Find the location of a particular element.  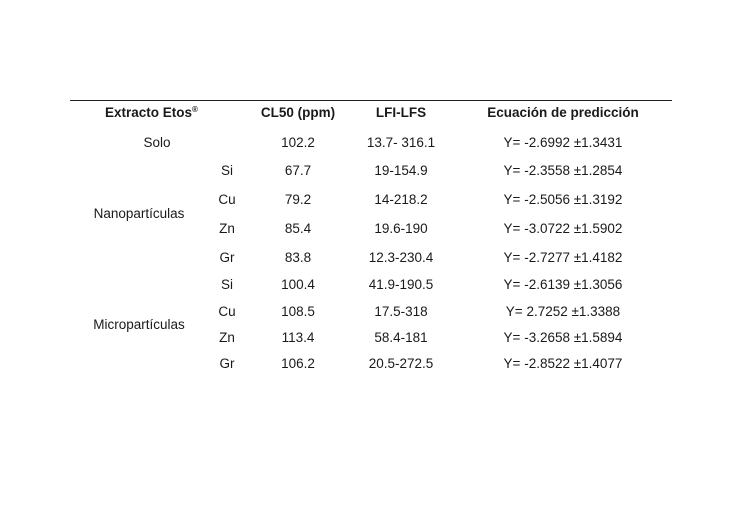

cell-lfi: 19-154.9 is located at coordinates (401, 170).